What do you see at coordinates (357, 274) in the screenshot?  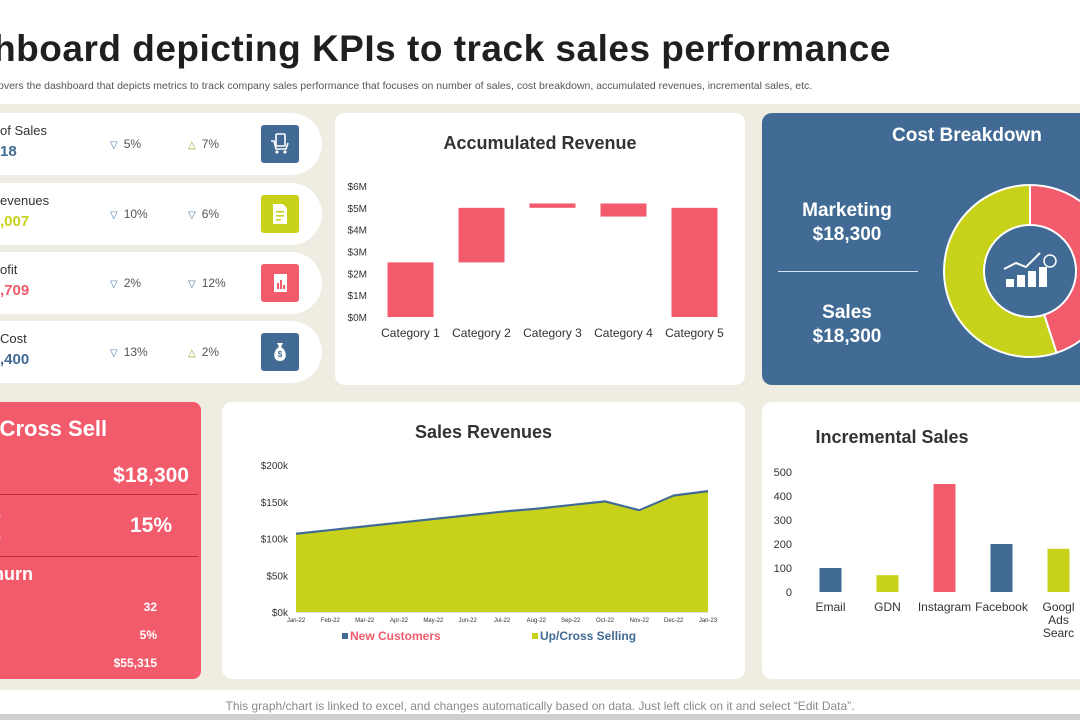 I see `y-tick-label: $2M` at bounding box center [357, 274].